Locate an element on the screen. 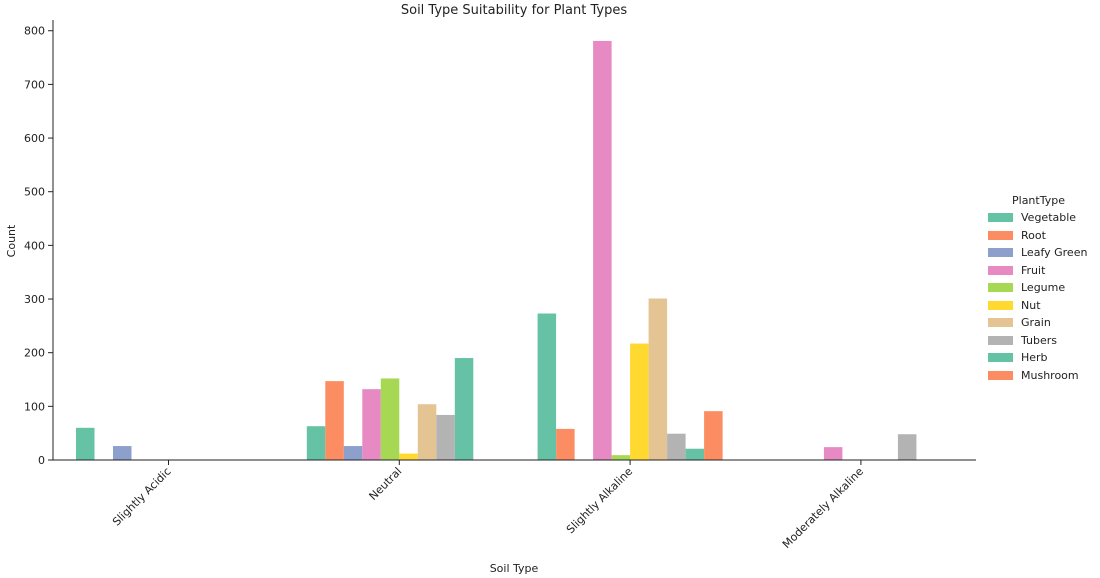  y-tick-label: 200 is located at coordinates (34, 353).